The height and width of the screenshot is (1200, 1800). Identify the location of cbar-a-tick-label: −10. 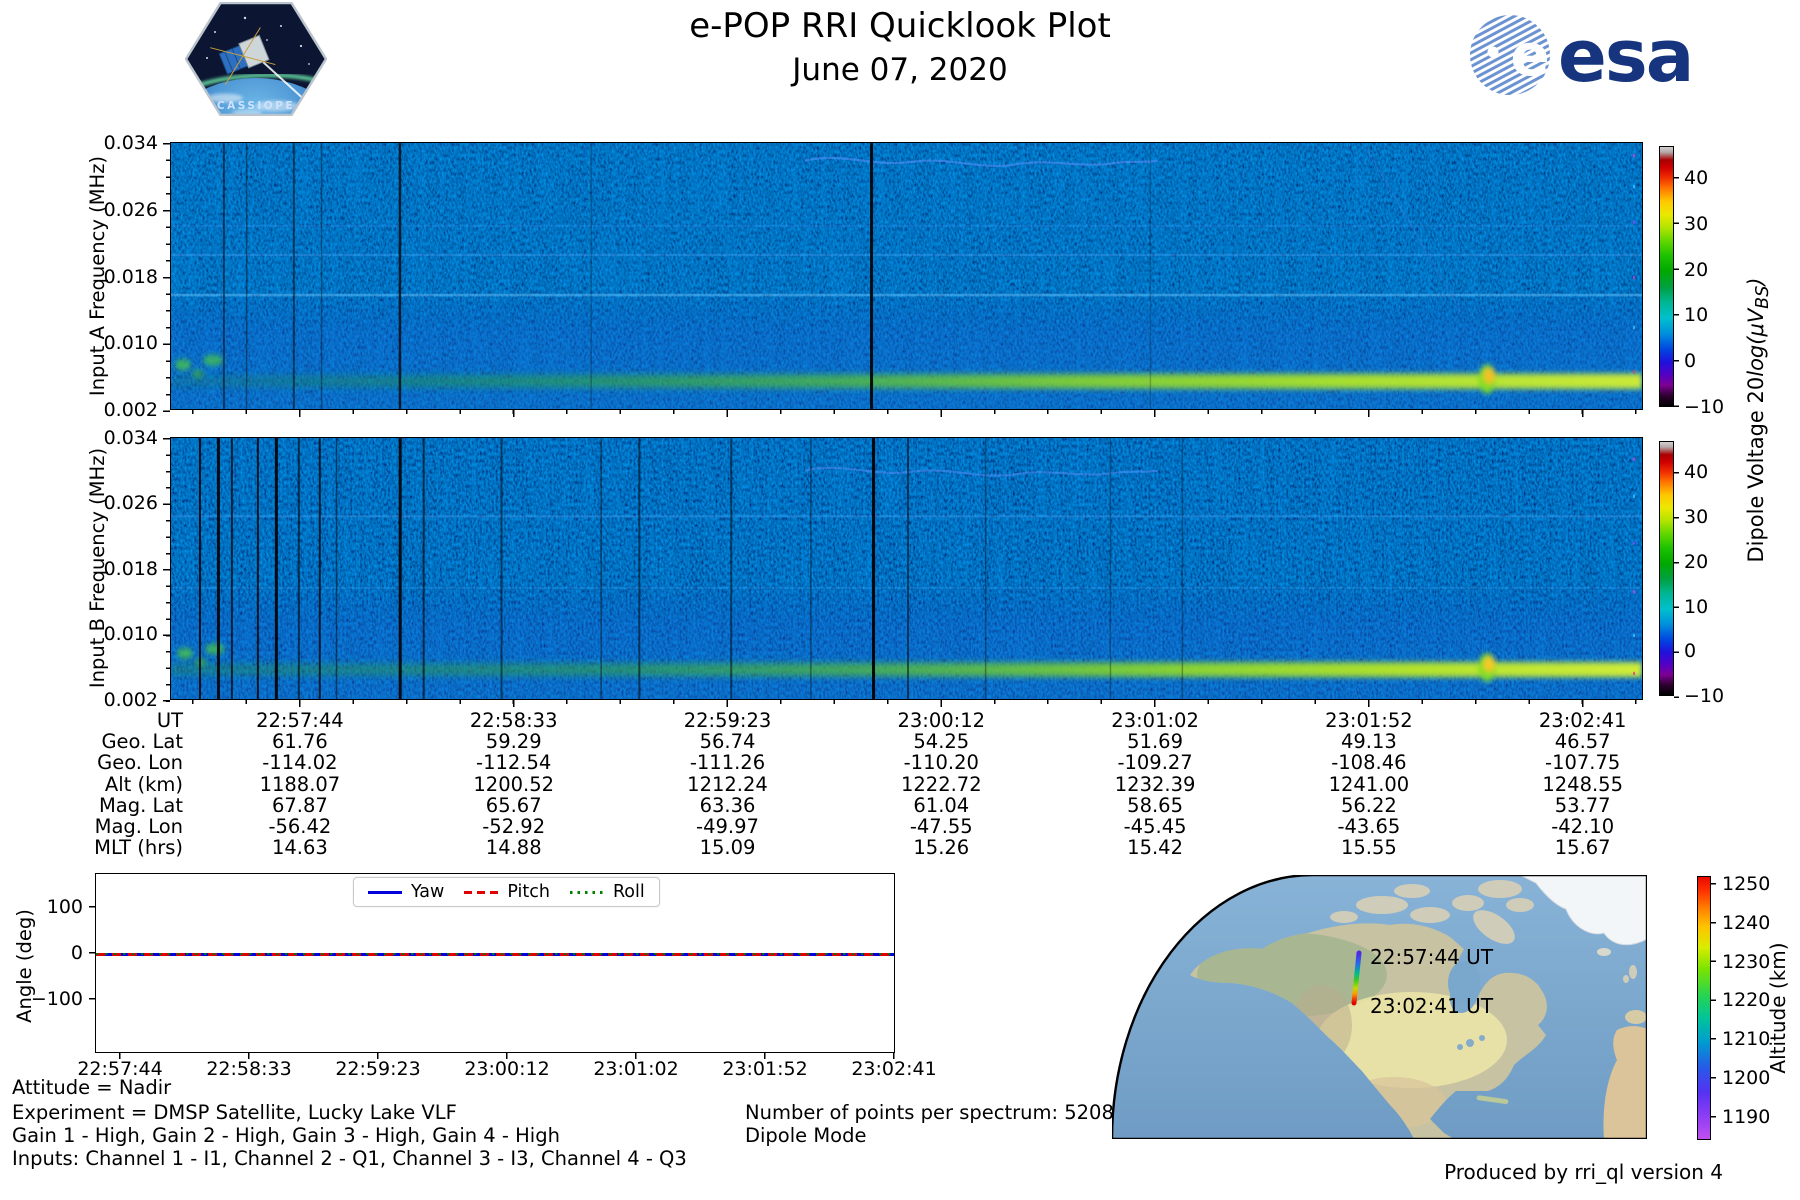
(1704, 407).